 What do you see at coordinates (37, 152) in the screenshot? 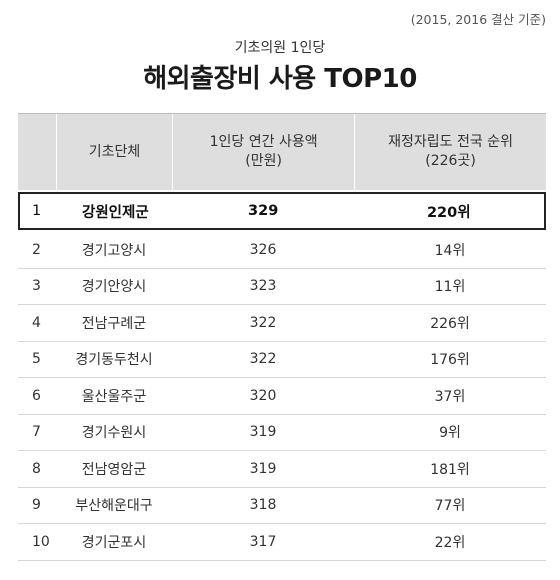
I see `header-rank` at bounding box center [37, 152].